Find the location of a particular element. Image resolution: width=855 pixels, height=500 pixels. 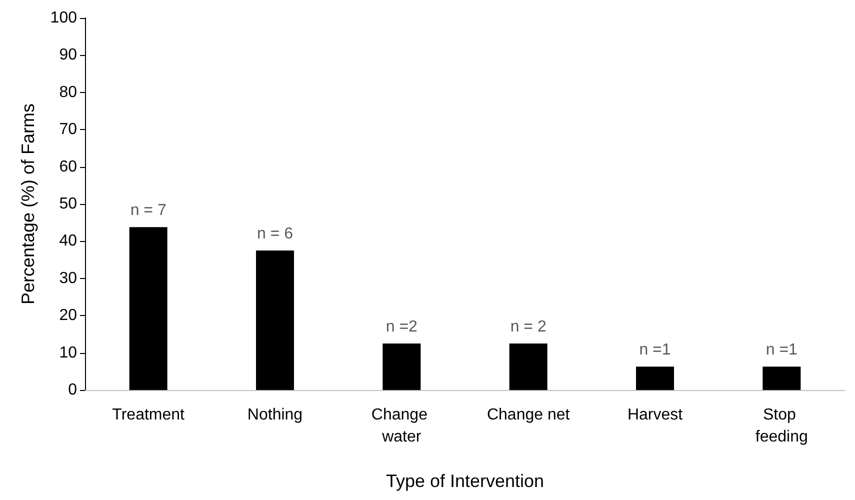

y-tick-label: 100 is located at coordinates (64, 18).